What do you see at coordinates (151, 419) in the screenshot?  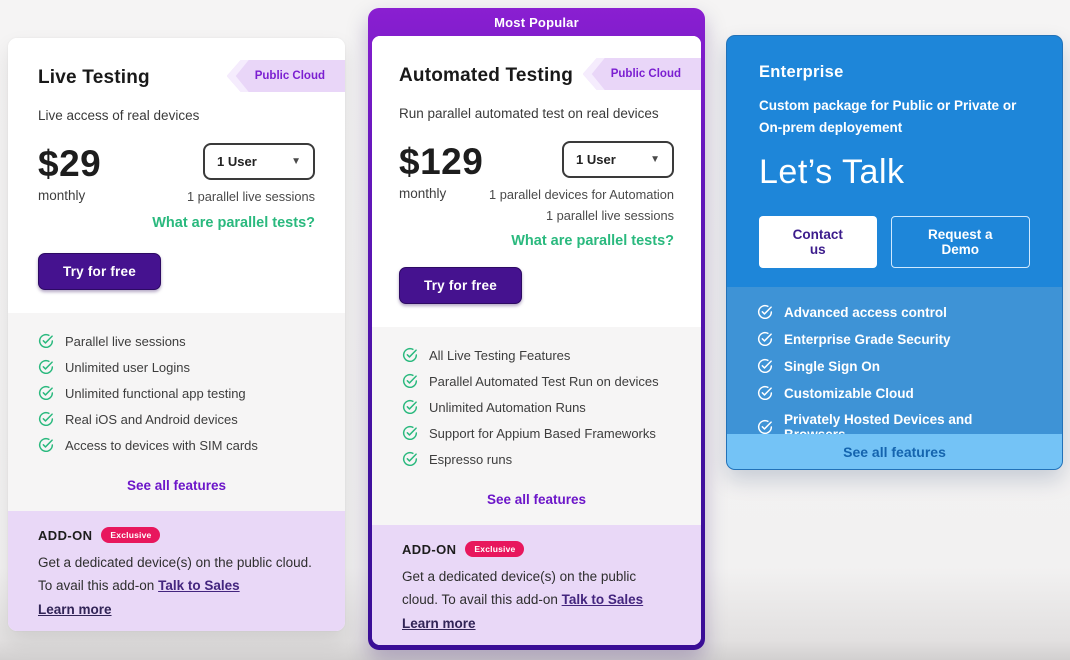 I see `feature-label: Real iOS and Android devices` at bounding box center [151, 419].